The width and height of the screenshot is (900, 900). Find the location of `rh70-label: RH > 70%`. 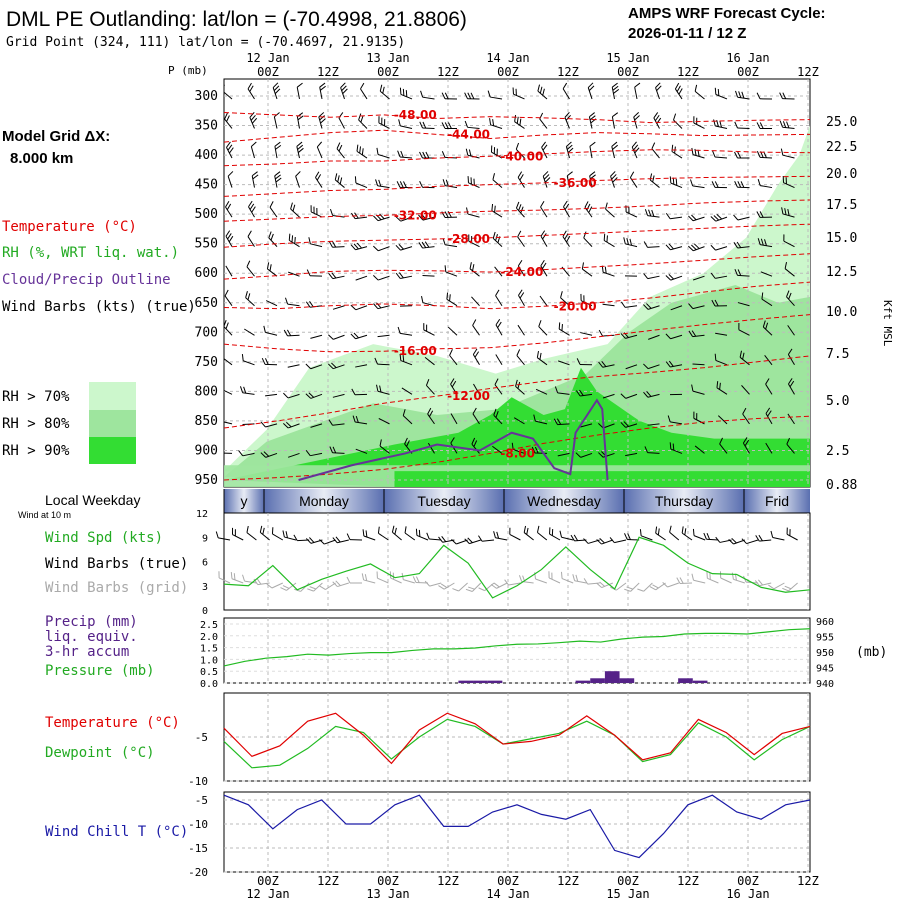

rh70-label: RH > 70% is located at coordinates (36, 397).